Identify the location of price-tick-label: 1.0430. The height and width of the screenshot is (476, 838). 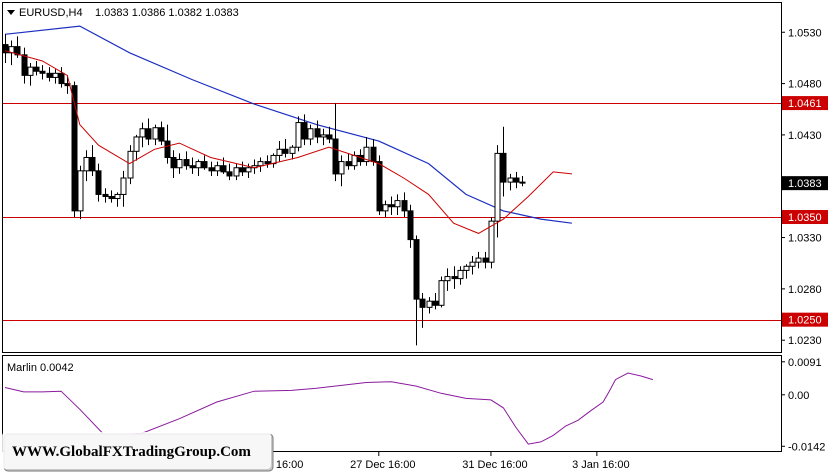
(805, 136).